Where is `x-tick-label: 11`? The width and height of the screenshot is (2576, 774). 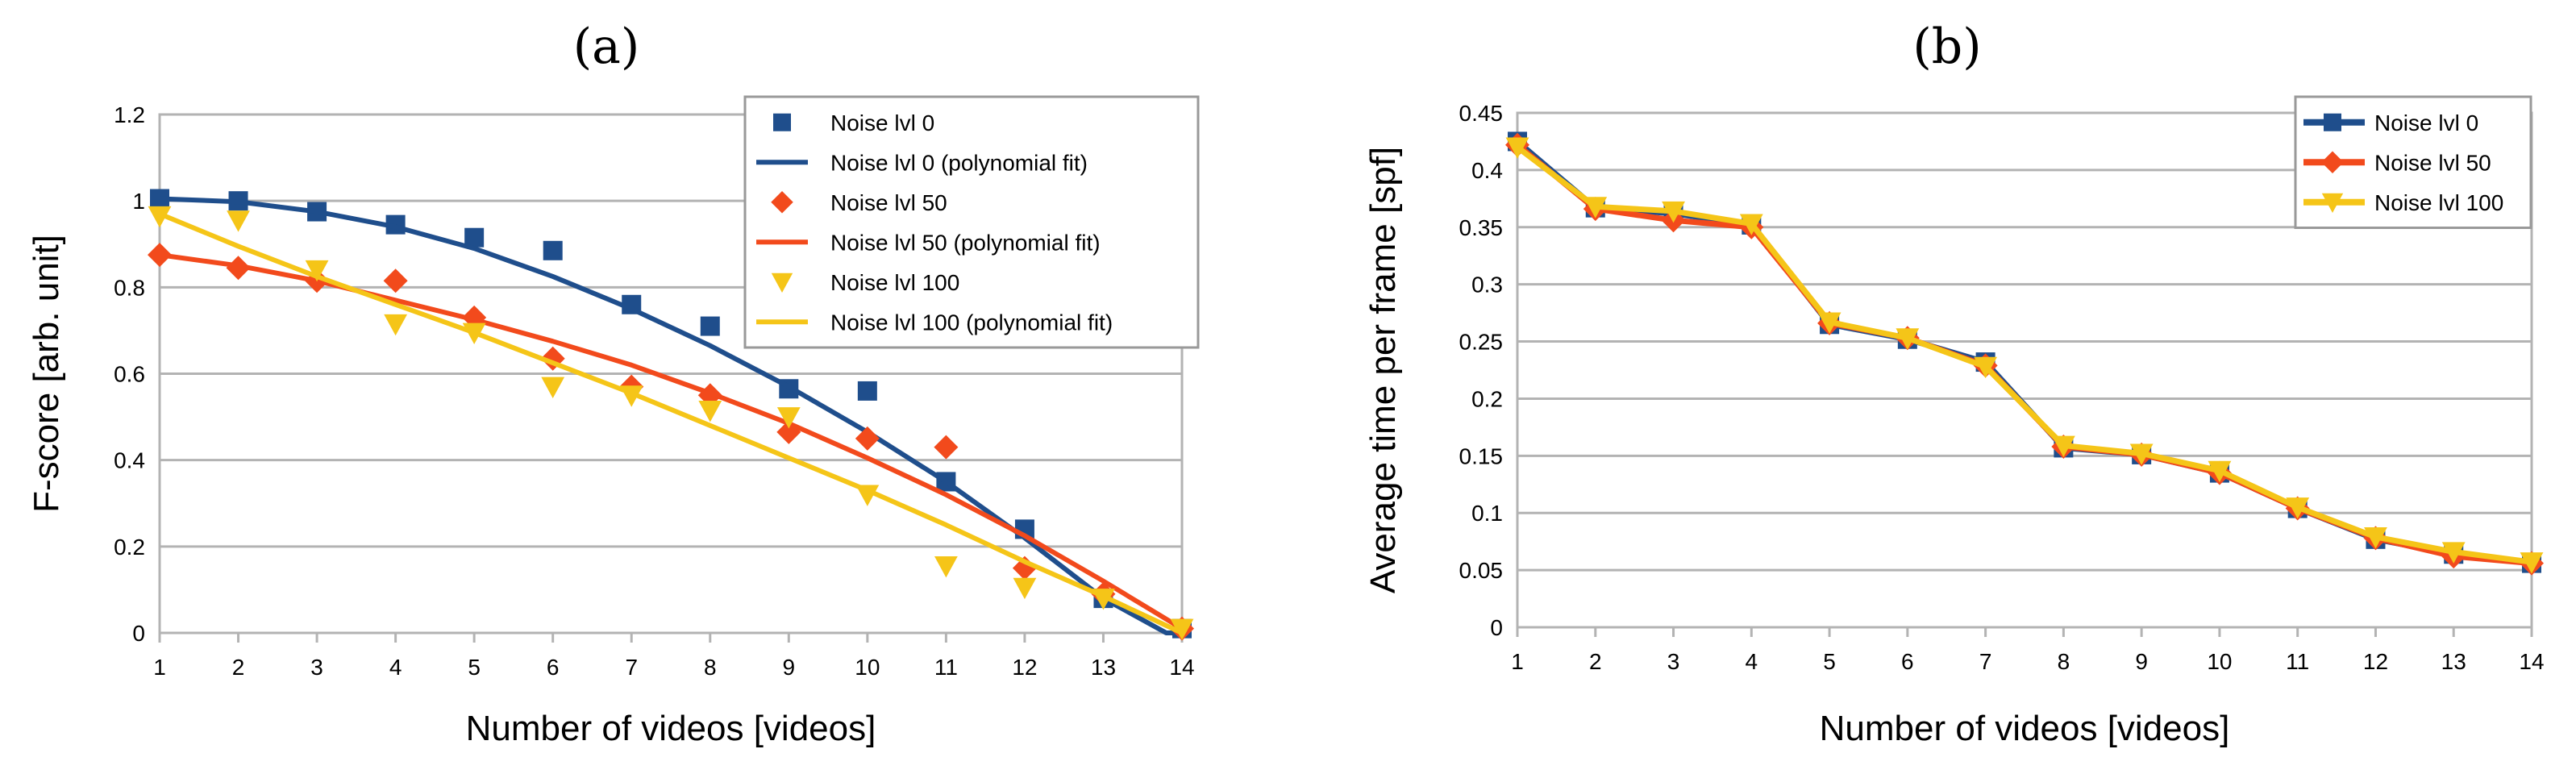
x-tick-label: 11 is located at coordinates (2297, 661).